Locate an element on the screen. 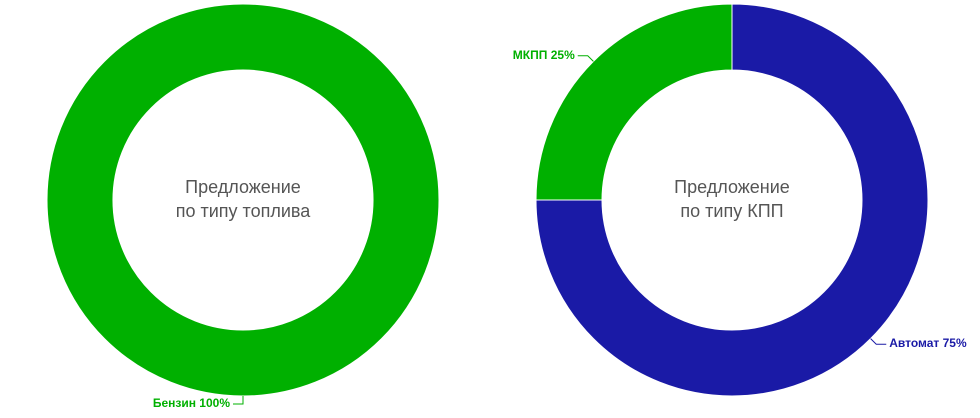 This screenshot has width=980, height=418. label-category: Автомат is located at coordinates (914, 343).